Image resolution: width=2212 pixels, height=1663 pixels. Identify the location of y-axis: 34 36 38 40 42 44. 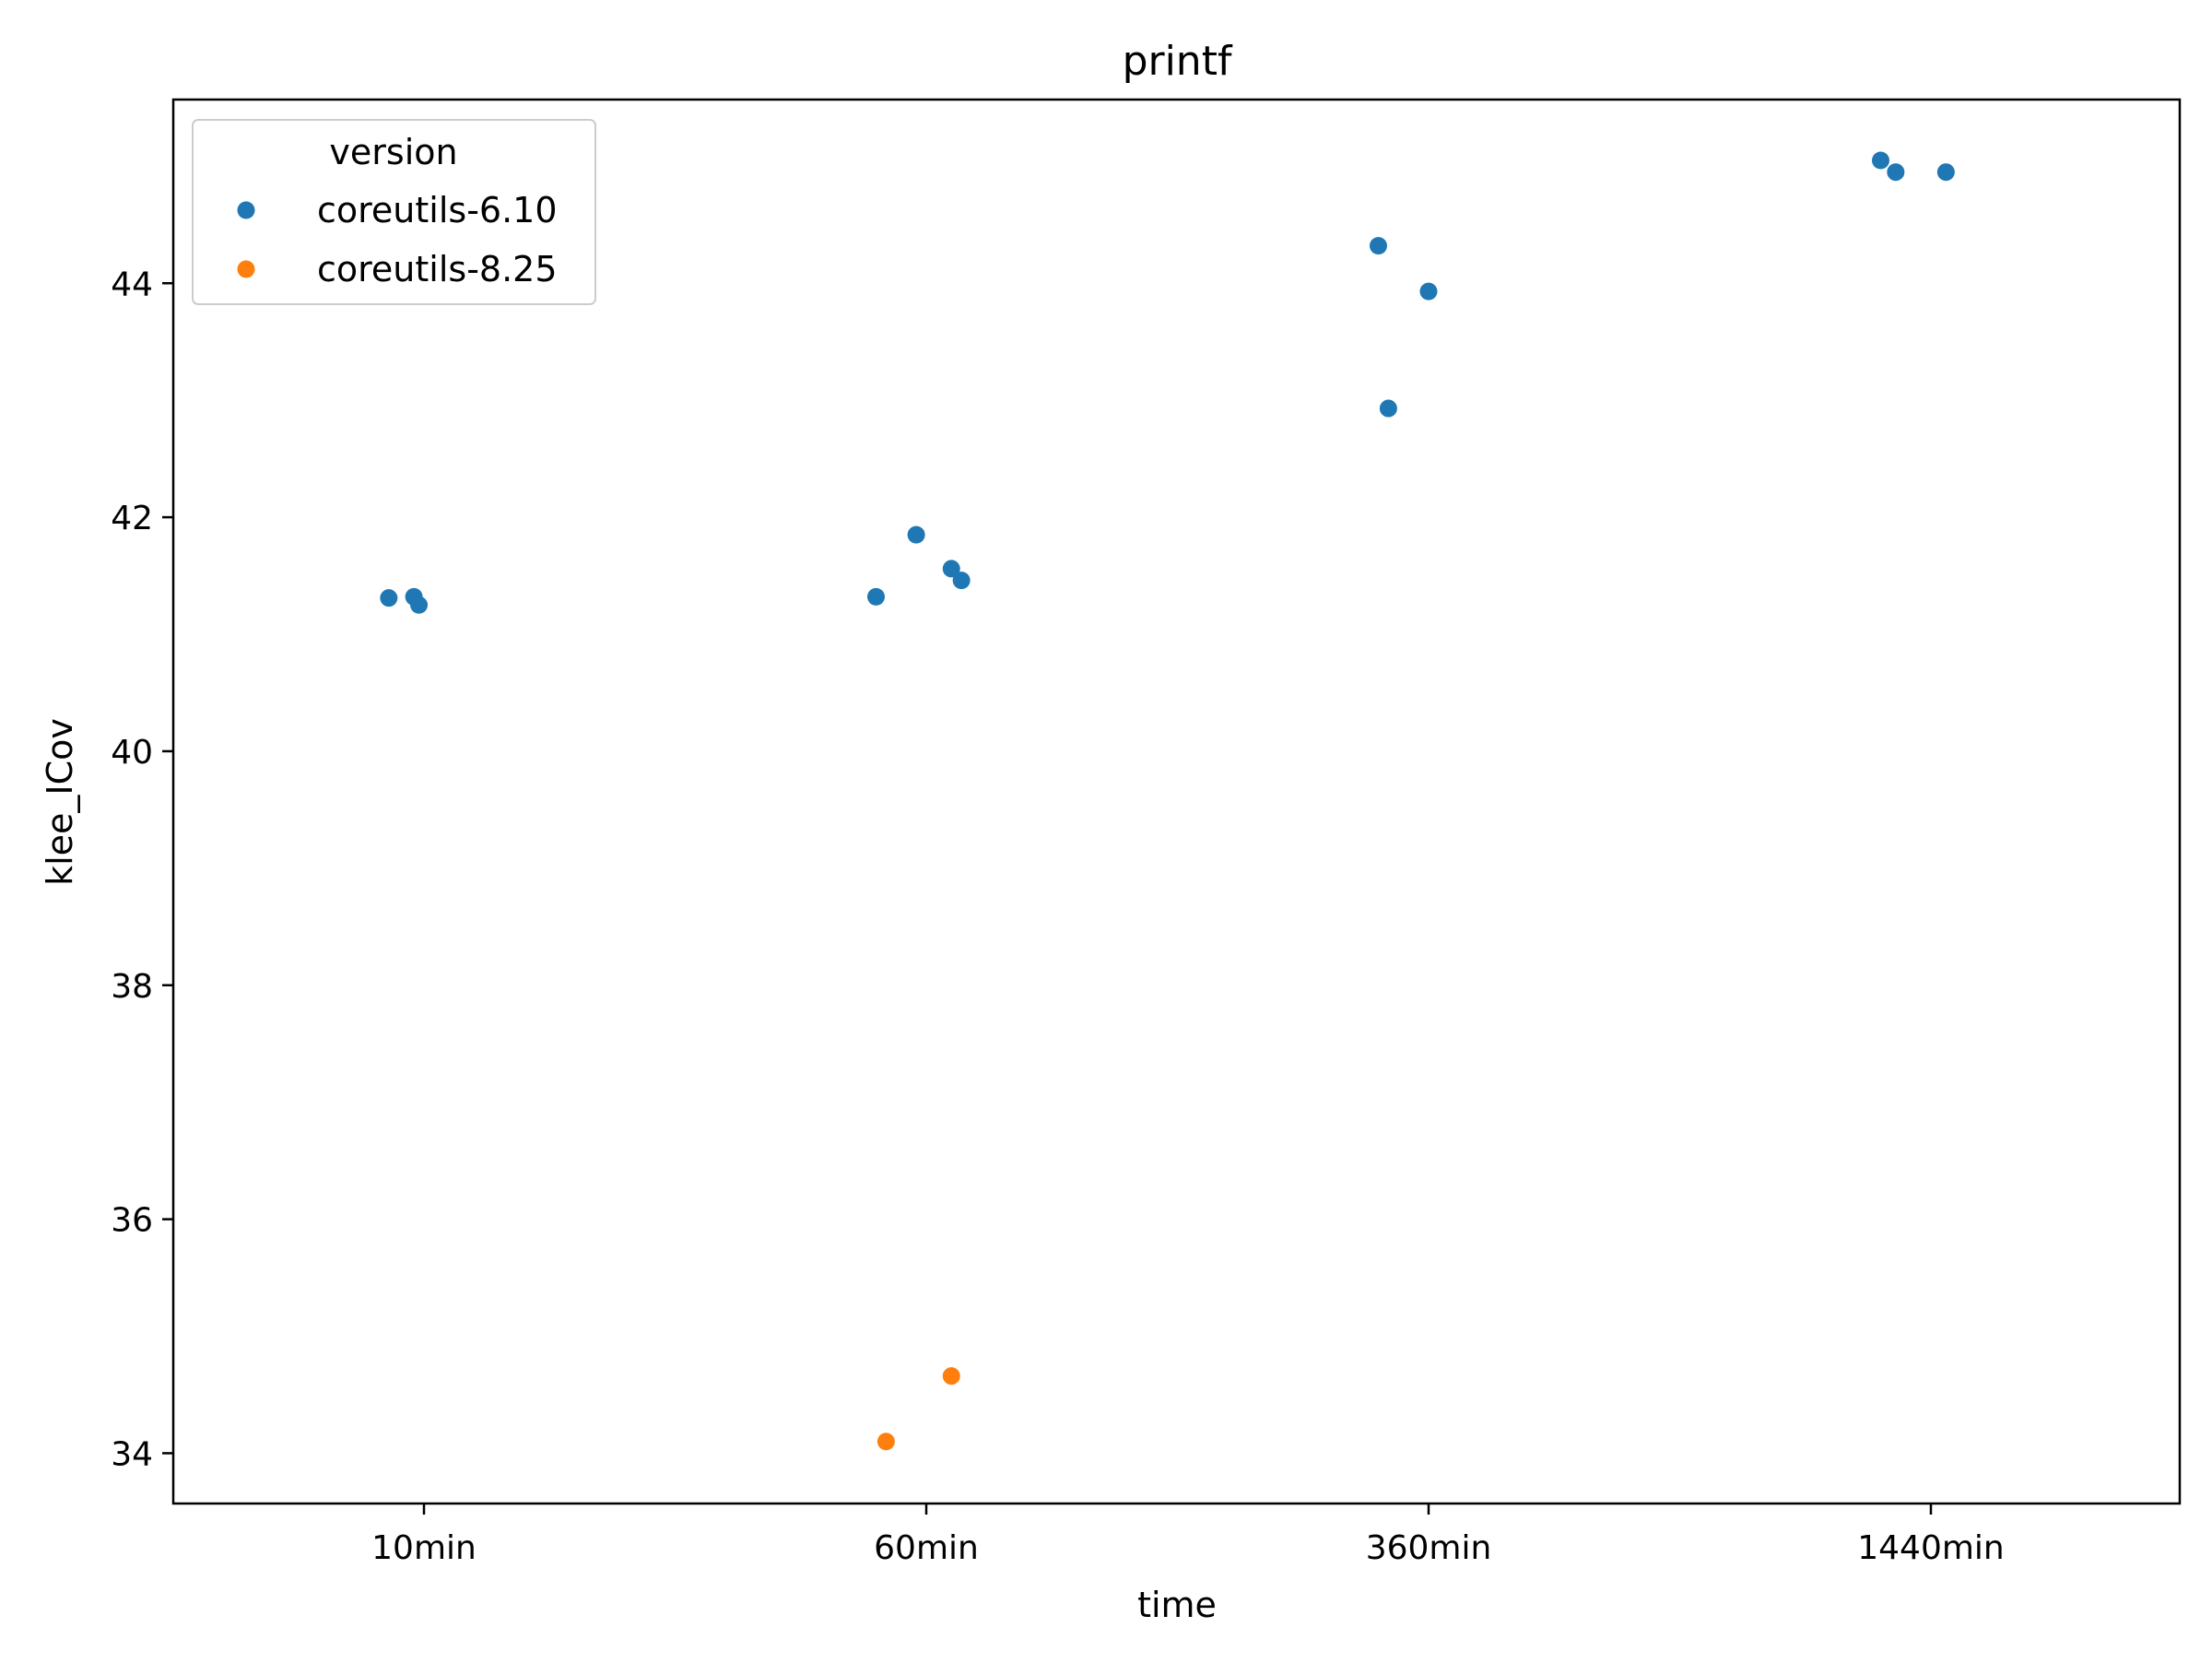
(142, 869).